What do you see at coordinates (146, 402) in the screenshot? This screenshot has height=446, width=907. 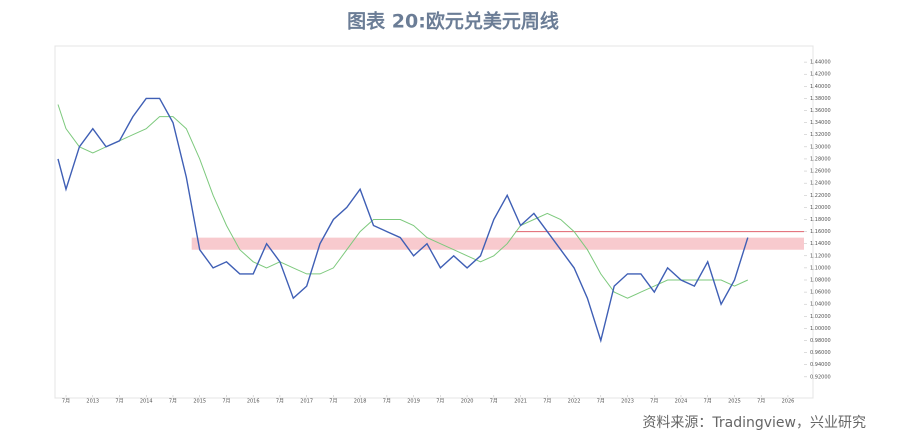 I see `x-tick-label: 2014` at bounding box center [146, 402].